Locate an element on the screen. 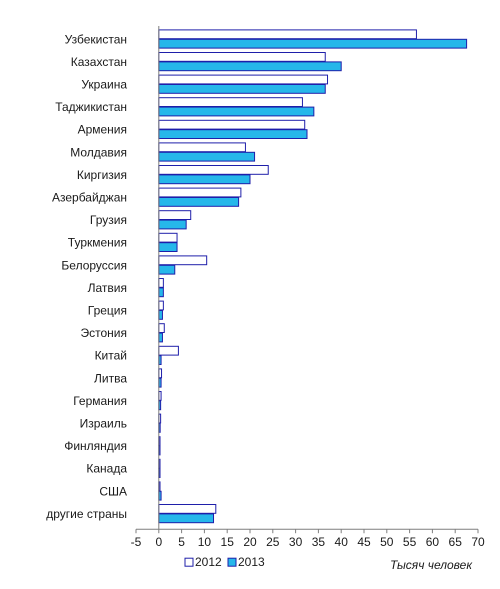 This screenshot has width=500, height=589. x-tick-label: 65 is located at coordinates (456, 542).